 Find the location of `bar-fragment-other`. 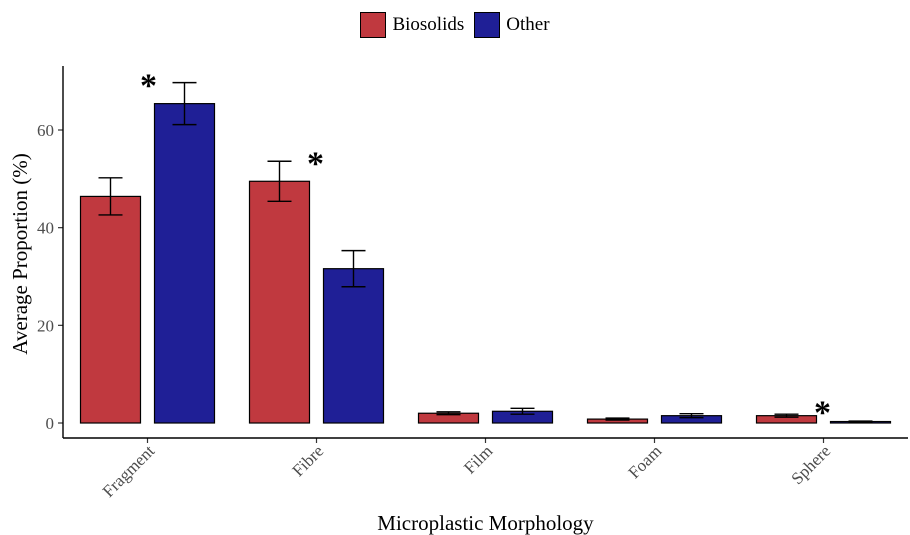

bar-fragment-other is located at coordinates (184, 263).